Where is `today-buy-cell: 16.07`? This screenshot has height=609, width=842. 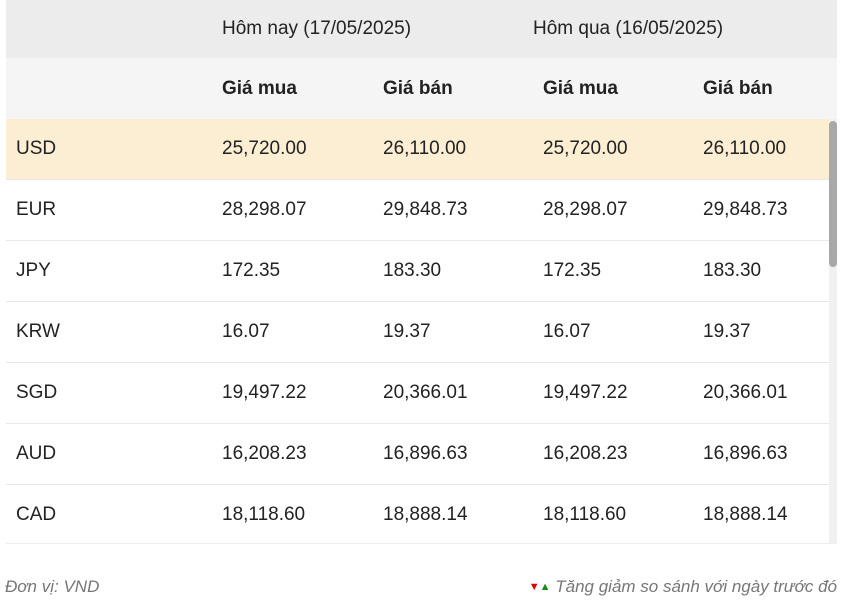
today-buy-cell: 16.07 is located at coordinates (246, 331).